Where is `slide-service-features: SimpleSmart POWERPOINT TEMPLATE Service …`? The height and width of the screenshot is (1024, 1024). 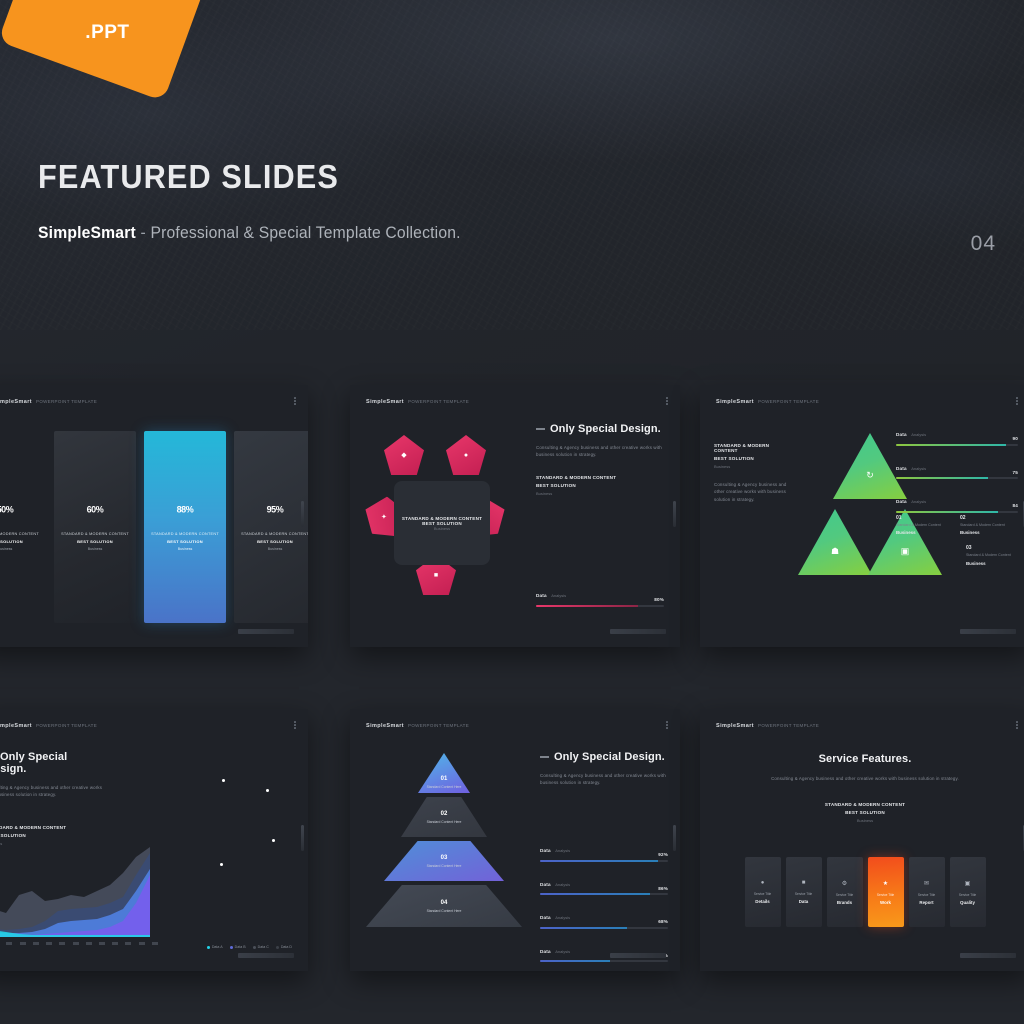 slide-service-features: SimpleSmart POWERPOINT TEMPLATE Service … is located at coordinates (862, 840).